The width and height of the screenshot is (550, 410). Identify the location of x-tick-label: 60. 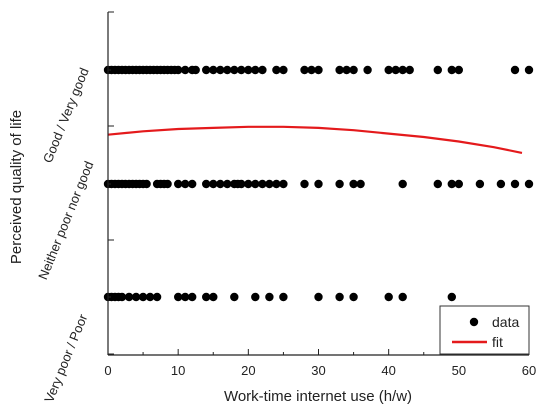
(529, 370).